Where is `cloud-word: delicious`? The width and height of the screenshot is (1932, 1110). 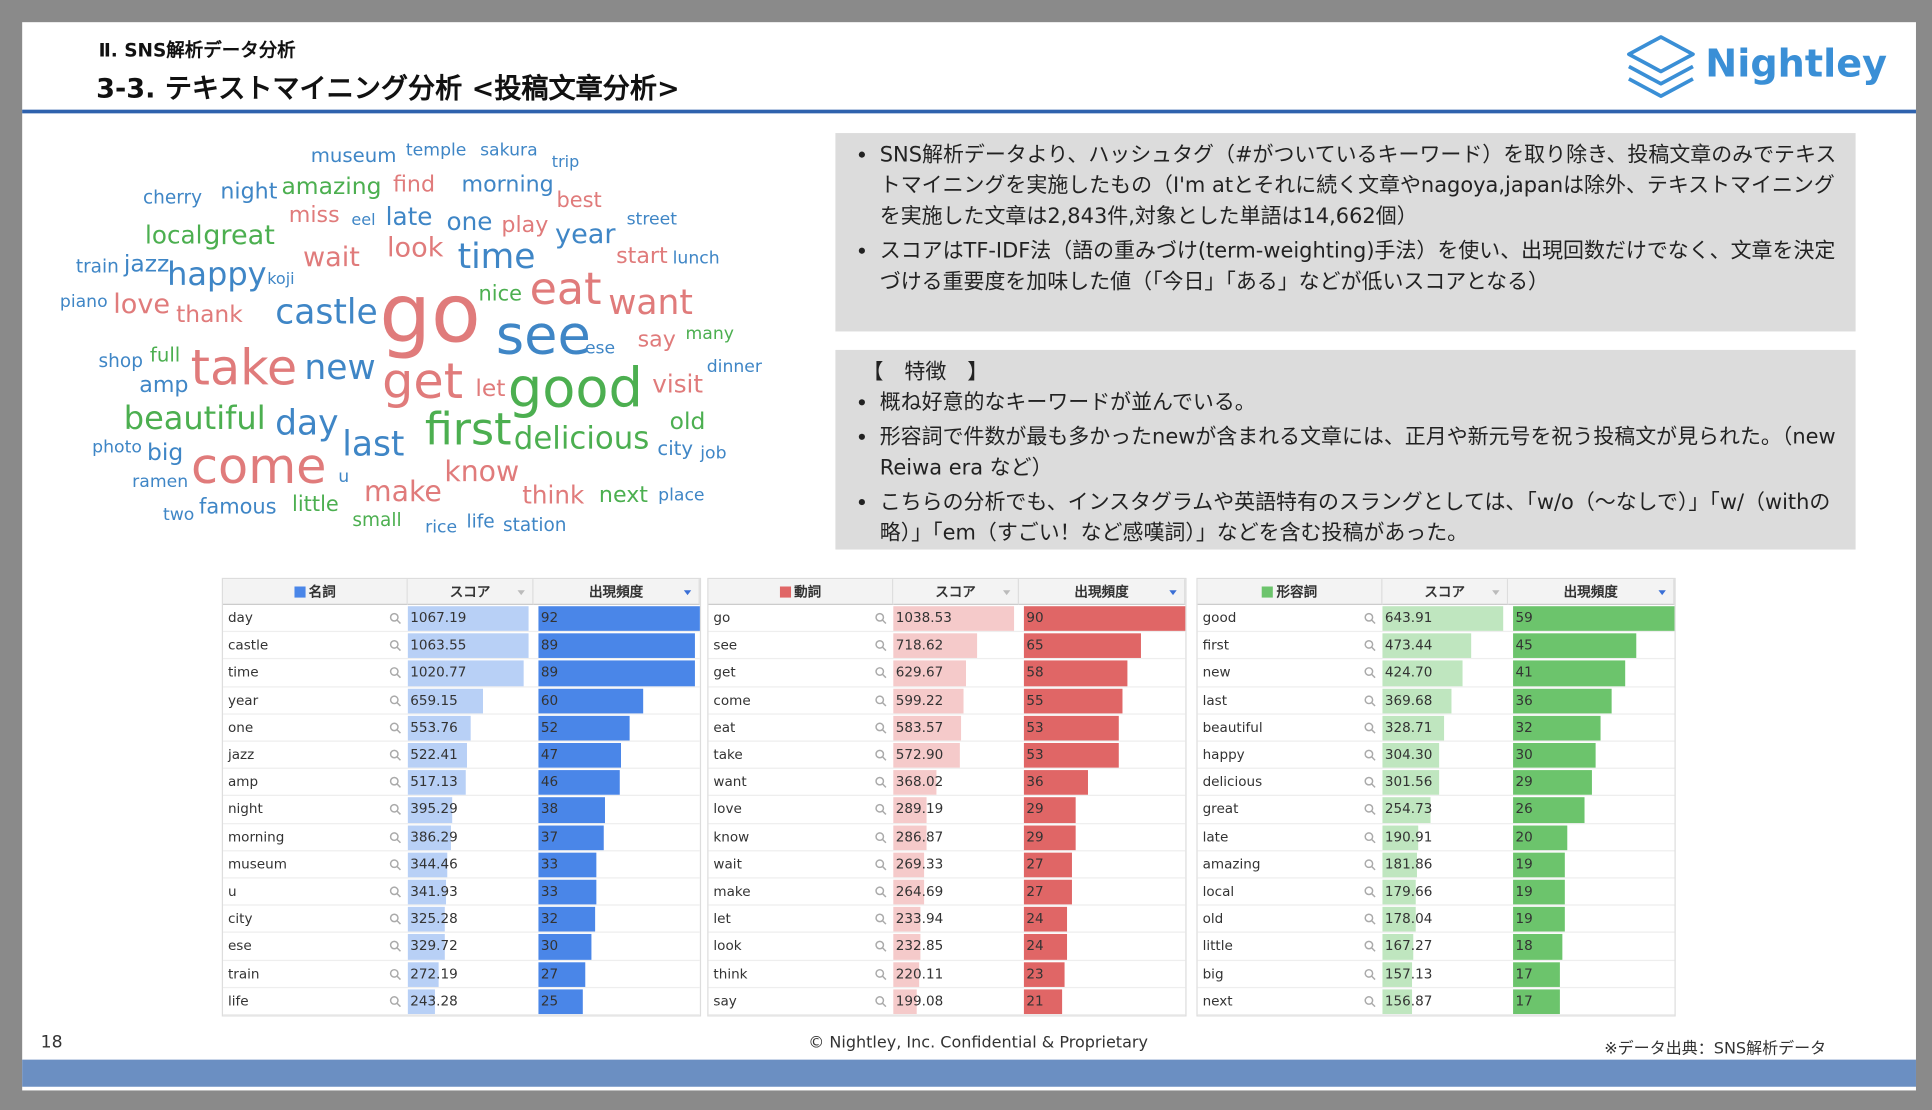
cloud-word: delicious is located at coordinates (582, 438).